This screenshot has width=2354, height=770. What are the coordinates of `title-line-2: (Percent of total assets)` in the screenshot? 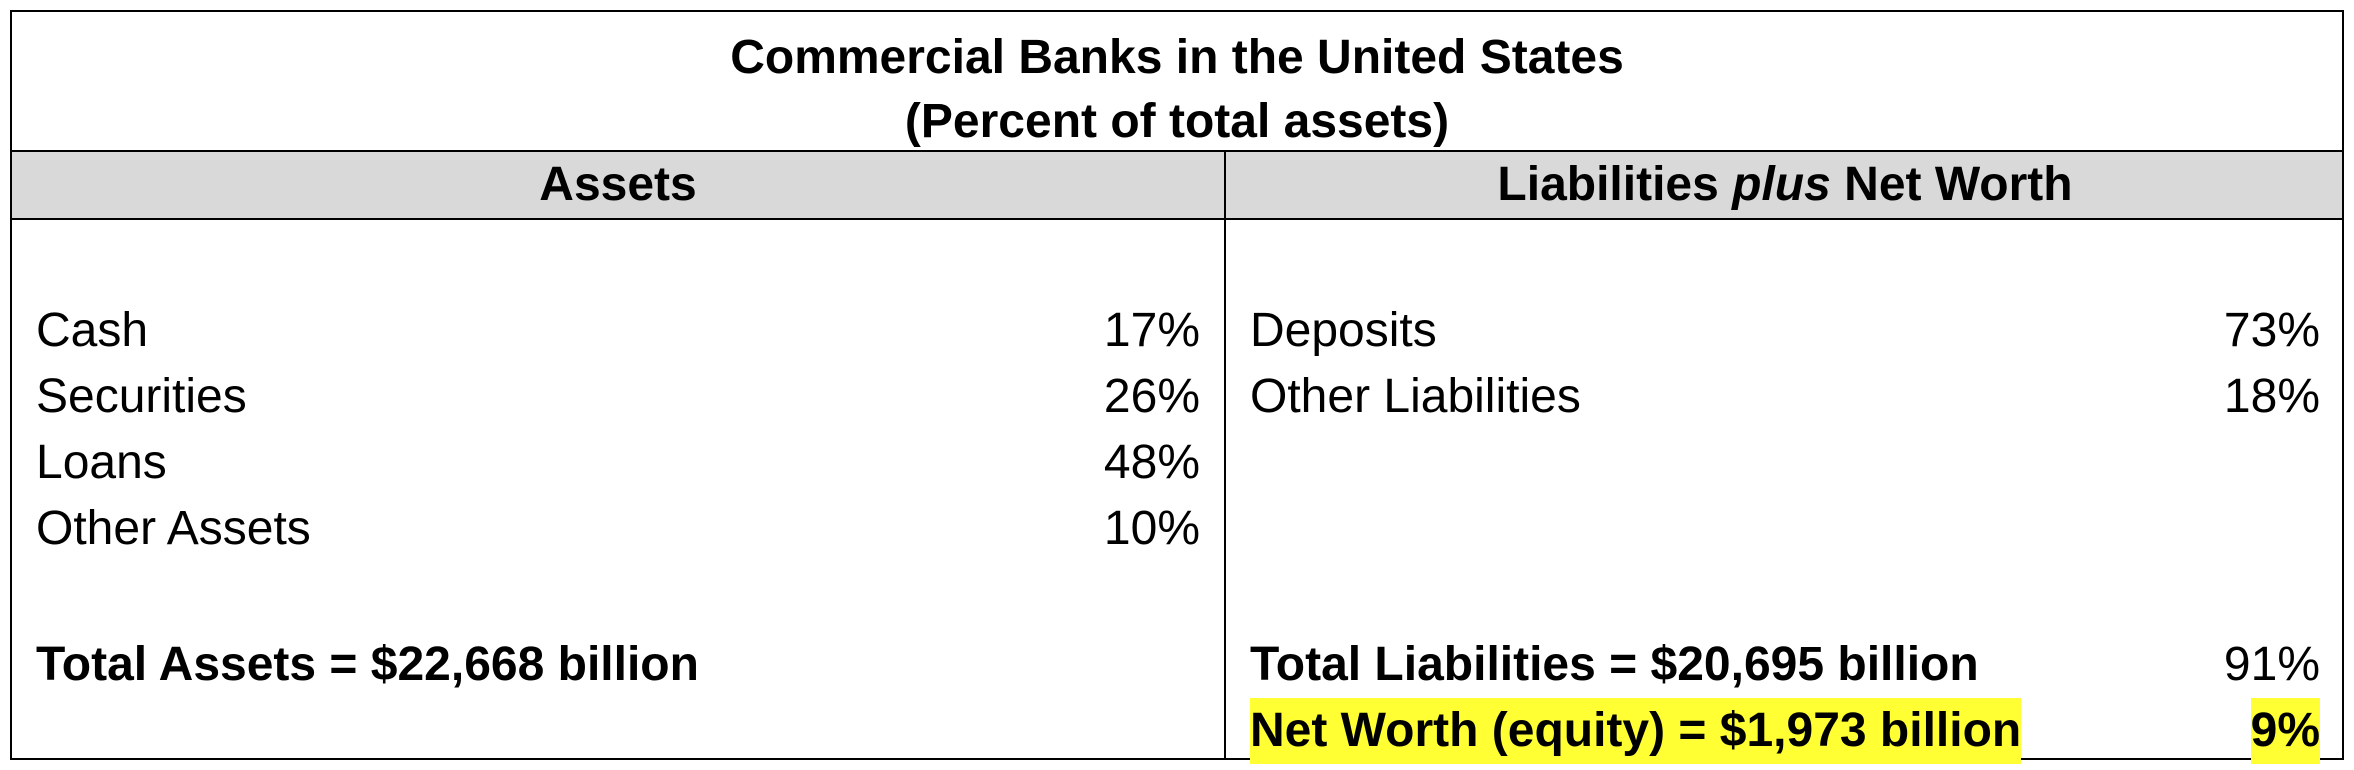 It's located at (1177, 121).